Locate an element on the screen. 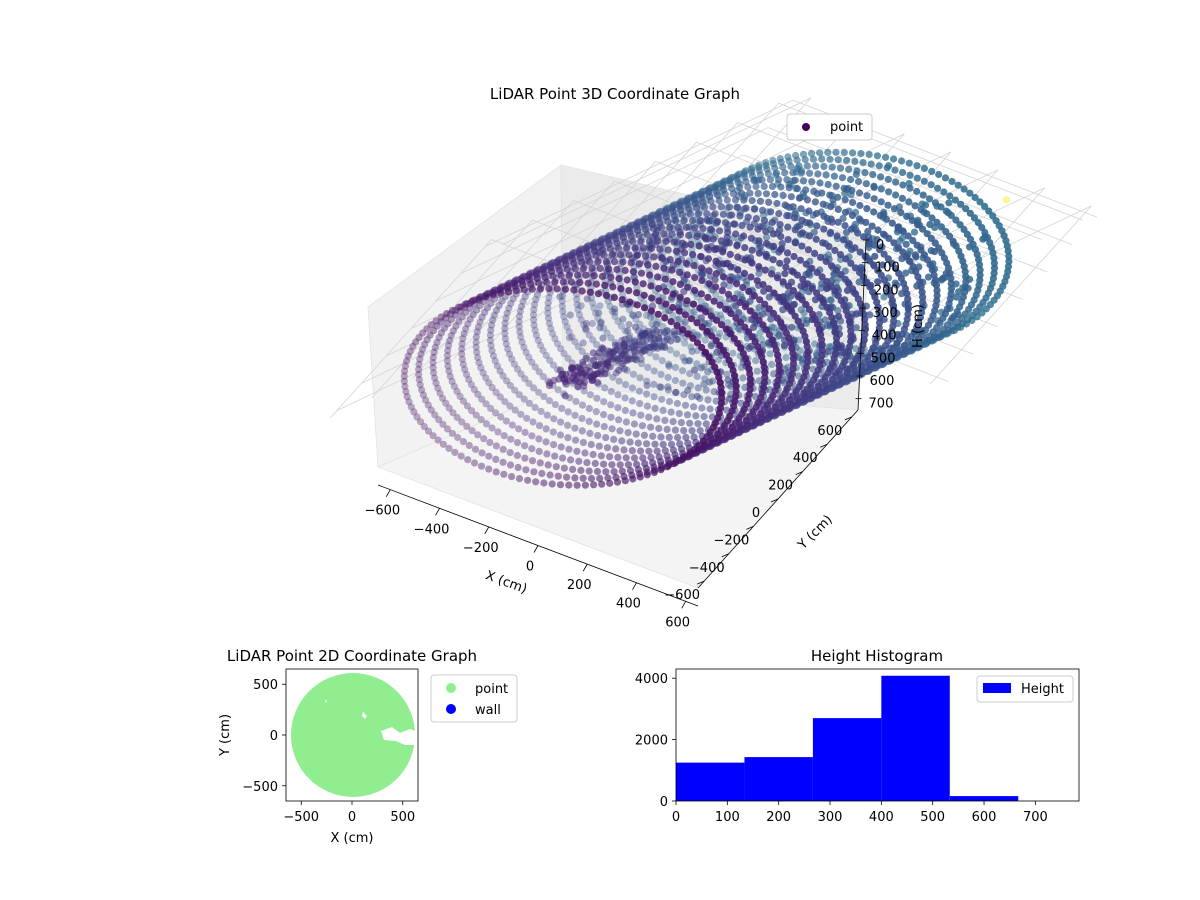  histogram-bar is located at coordinates (778, 779).